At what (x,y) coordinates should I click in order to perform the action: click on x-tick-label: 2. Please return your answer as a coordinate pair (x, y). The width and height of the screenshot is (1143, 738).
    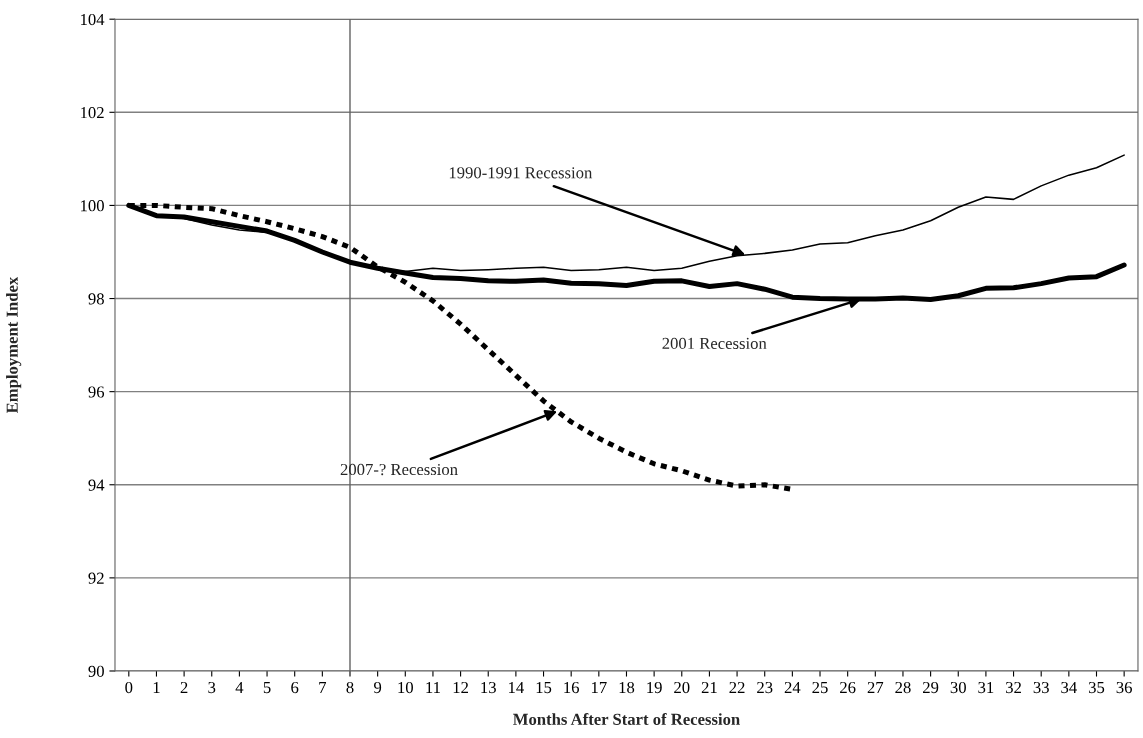
    Looking at the image, I should click on (184, 687).